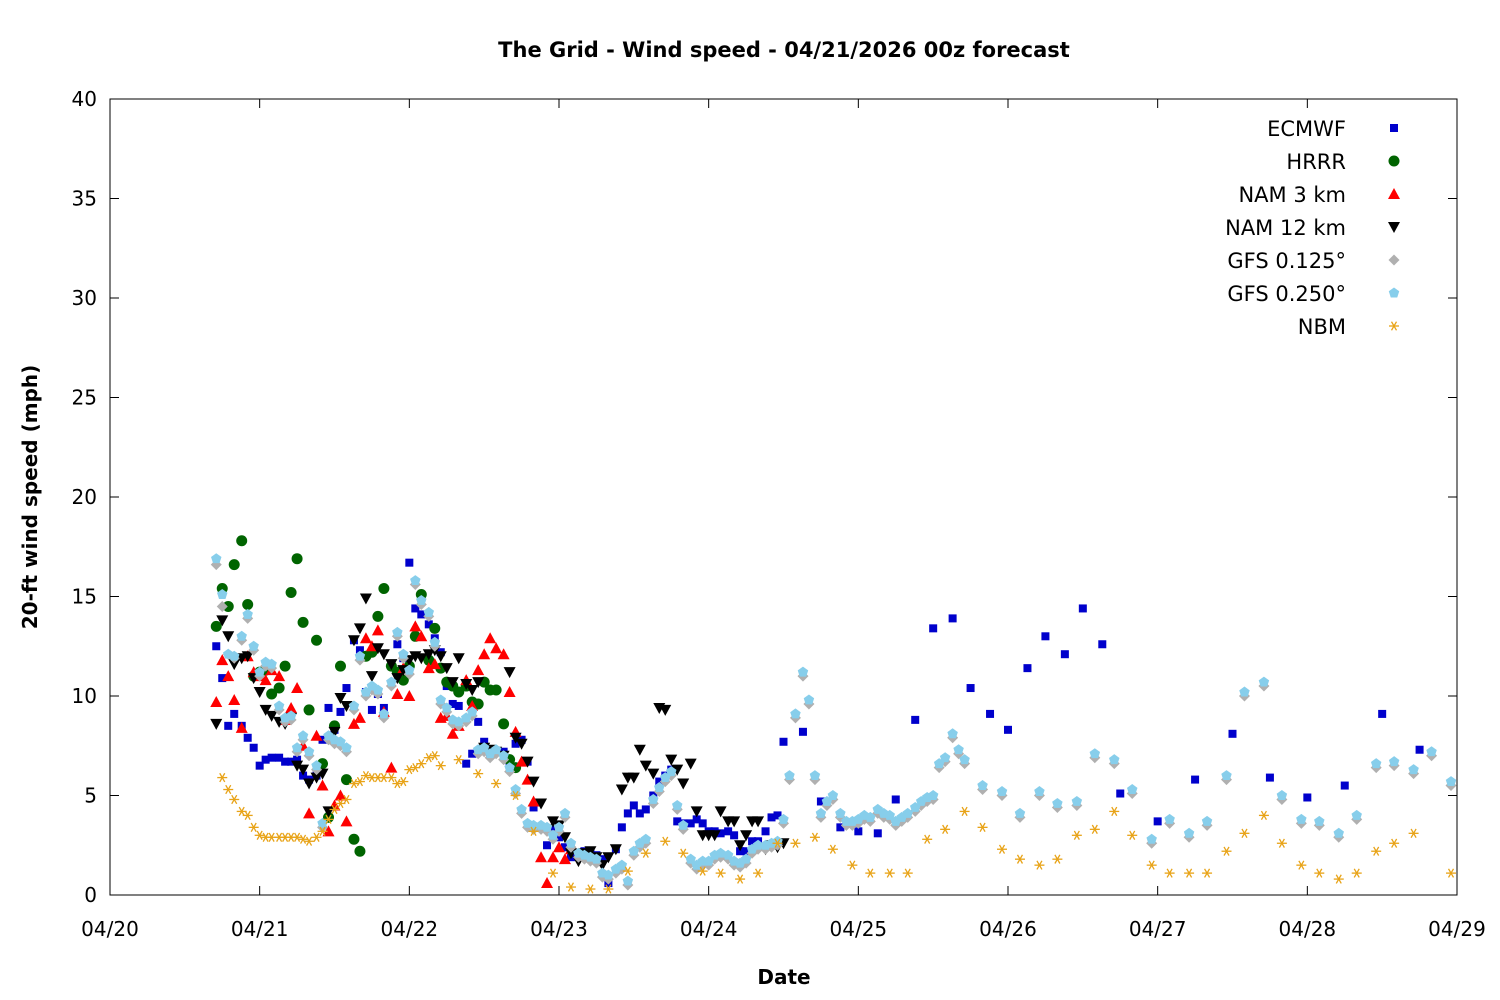 The image size is (1500, 1000). Describe the element at coordinates (1322, 327) in the screenshot. I see `legend-label: NBM` at that location.